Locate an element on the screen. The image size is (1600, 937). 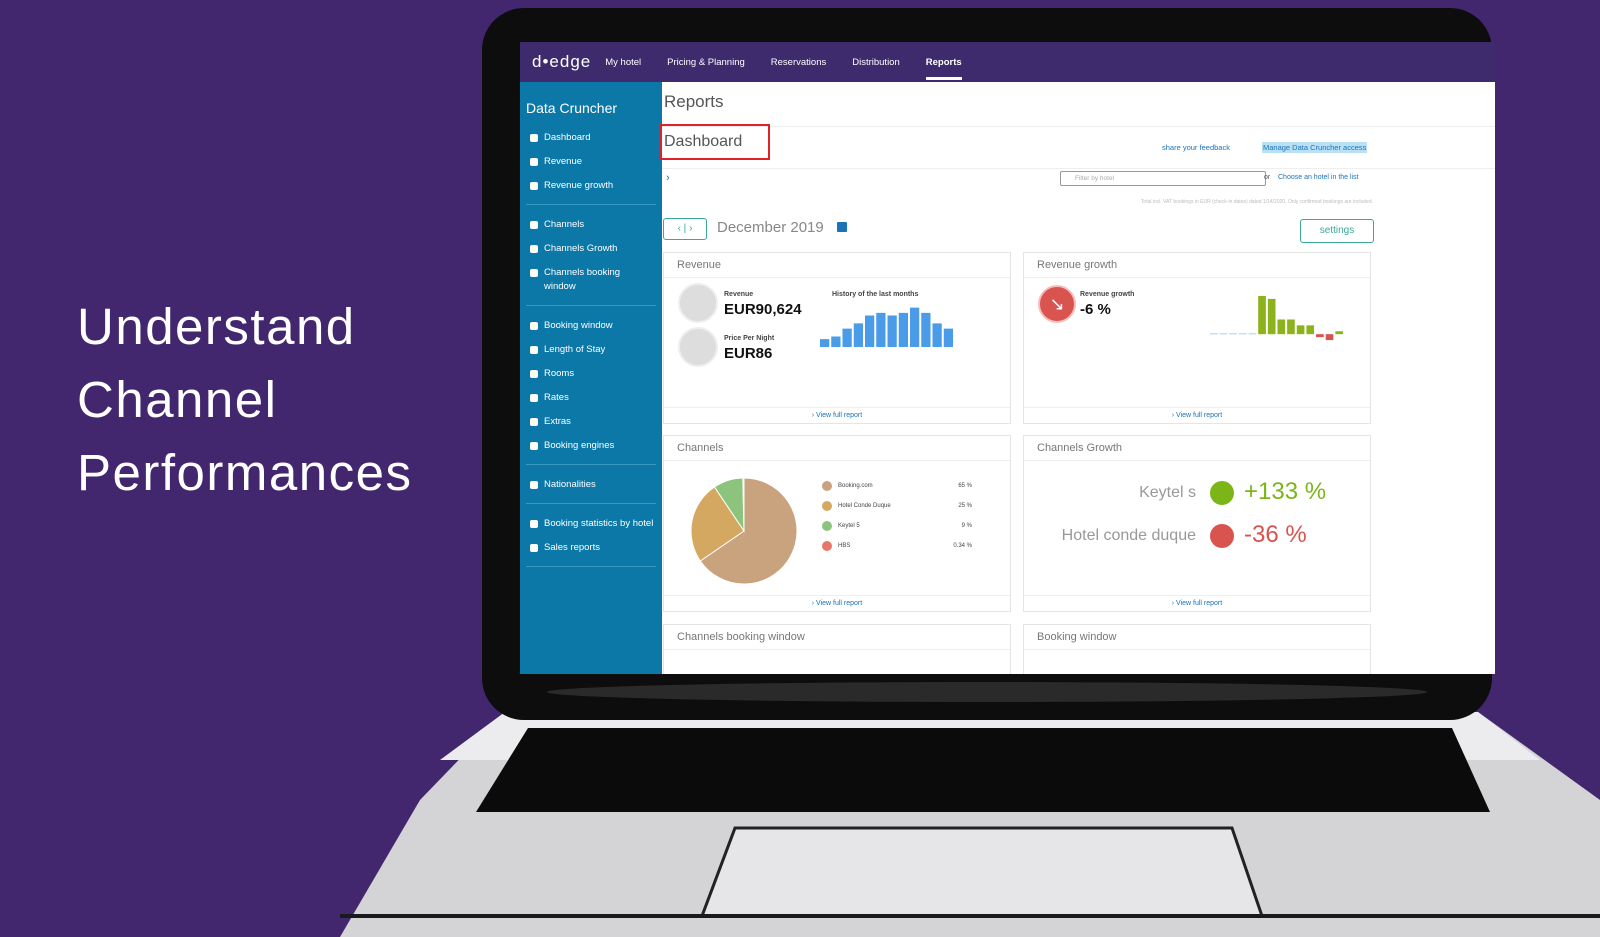
sidebar-item: Nationalities is located at coordinates (591, 485).